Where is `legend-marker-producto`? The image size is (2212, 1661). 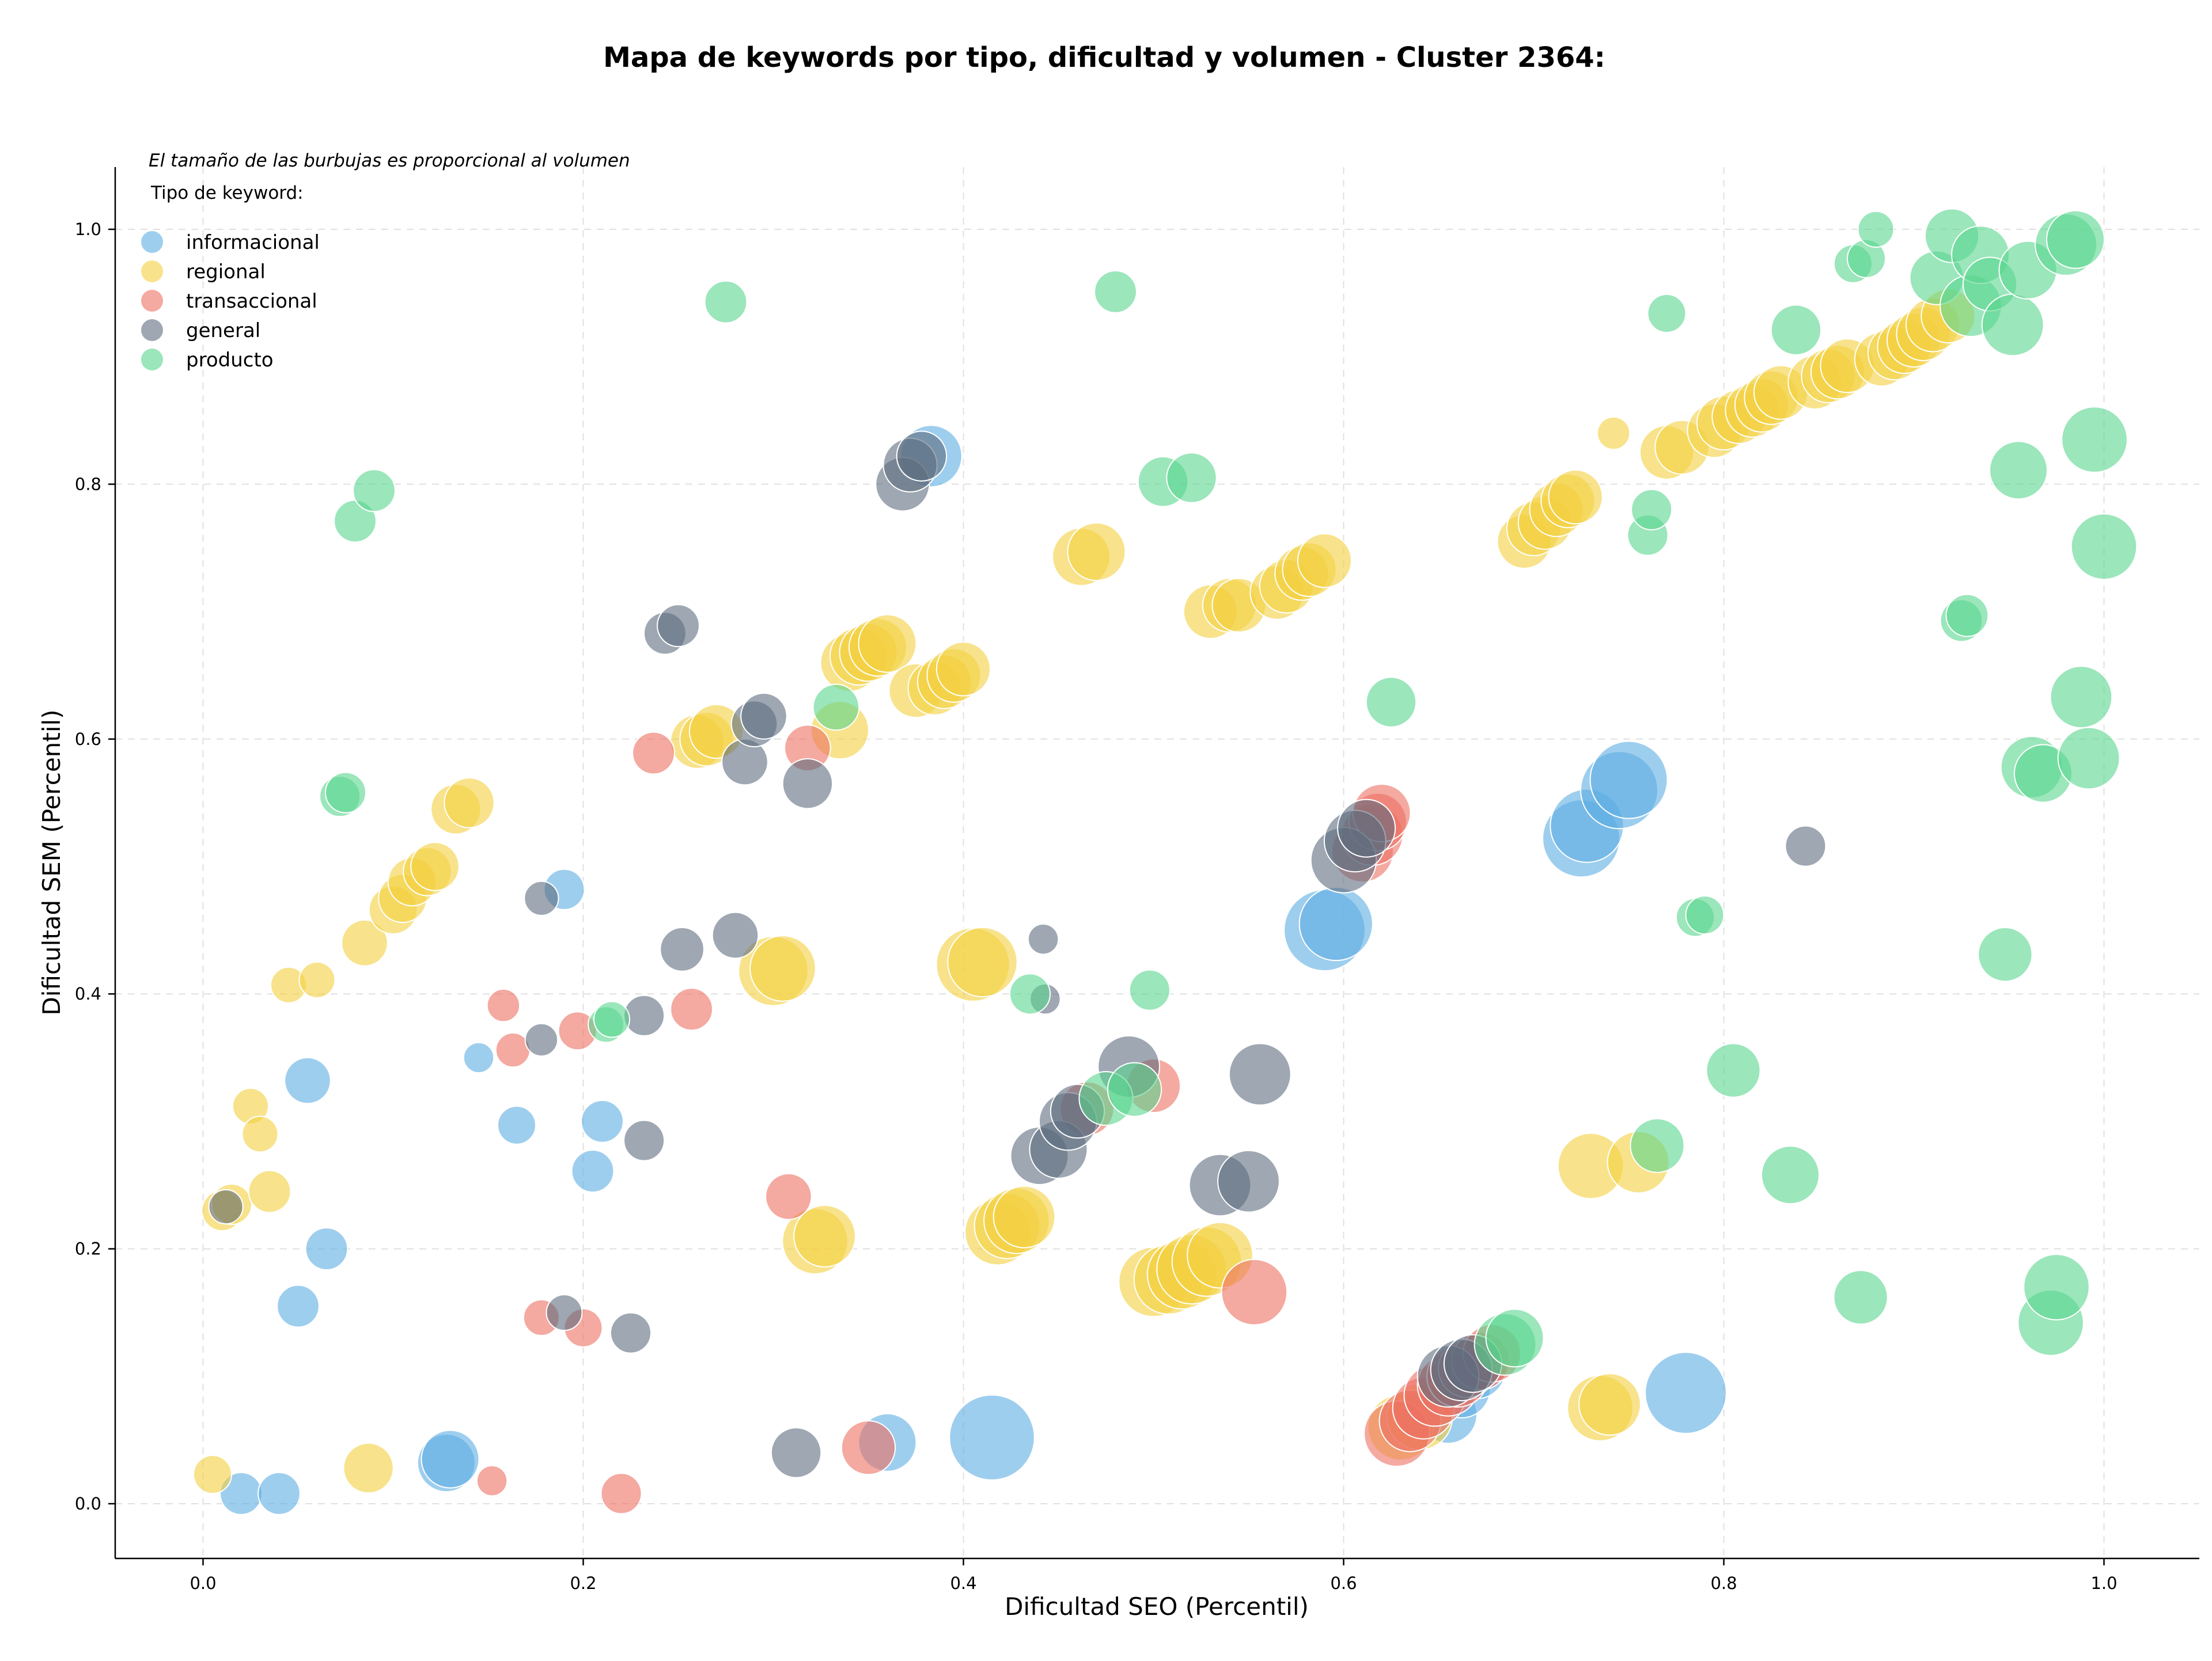
legend-marker-producto is located at coordinates (152, 359).